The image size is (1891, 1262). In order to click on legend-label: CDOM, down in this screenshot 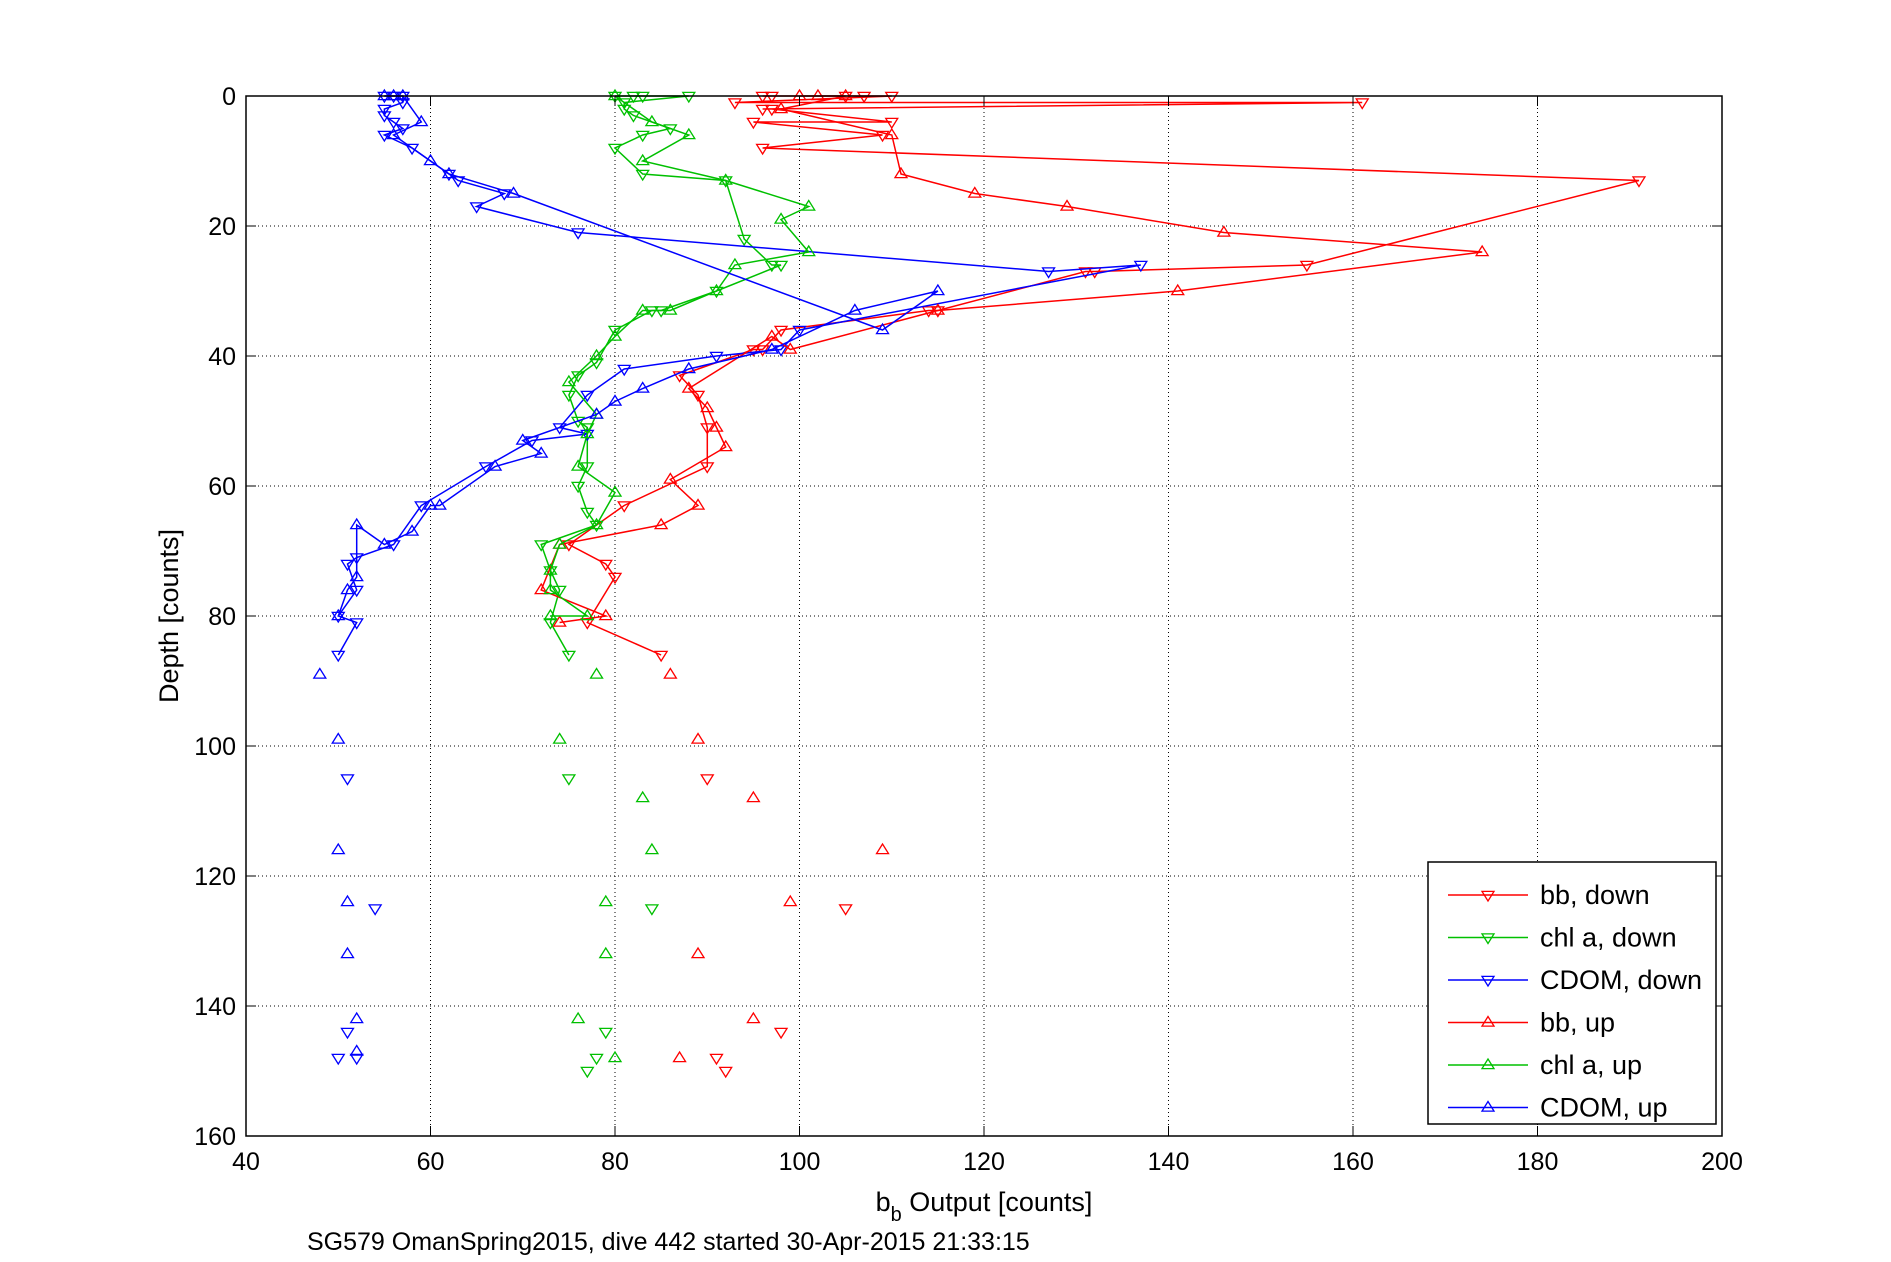, I will do `click(1621, 980)`.